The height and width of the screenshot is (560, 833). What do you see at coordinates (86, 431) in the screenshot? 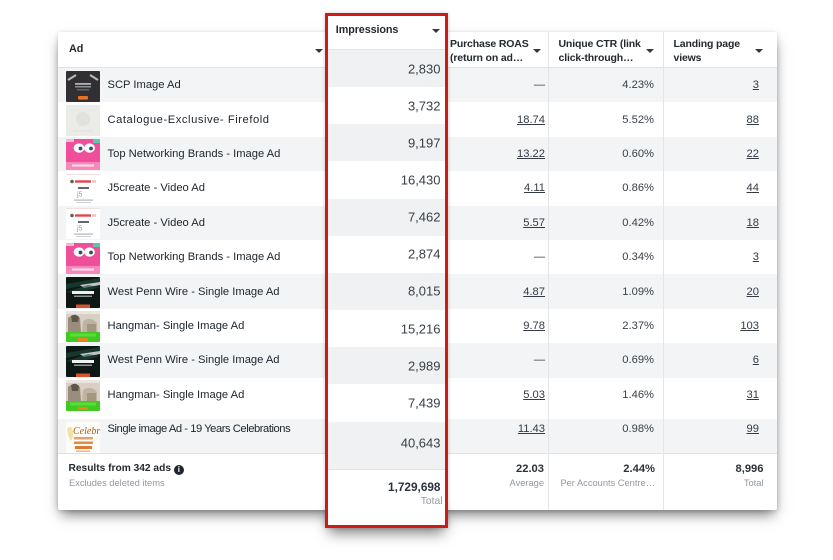
I see `svg-text: Celebr` at bounding box center [86, 431].